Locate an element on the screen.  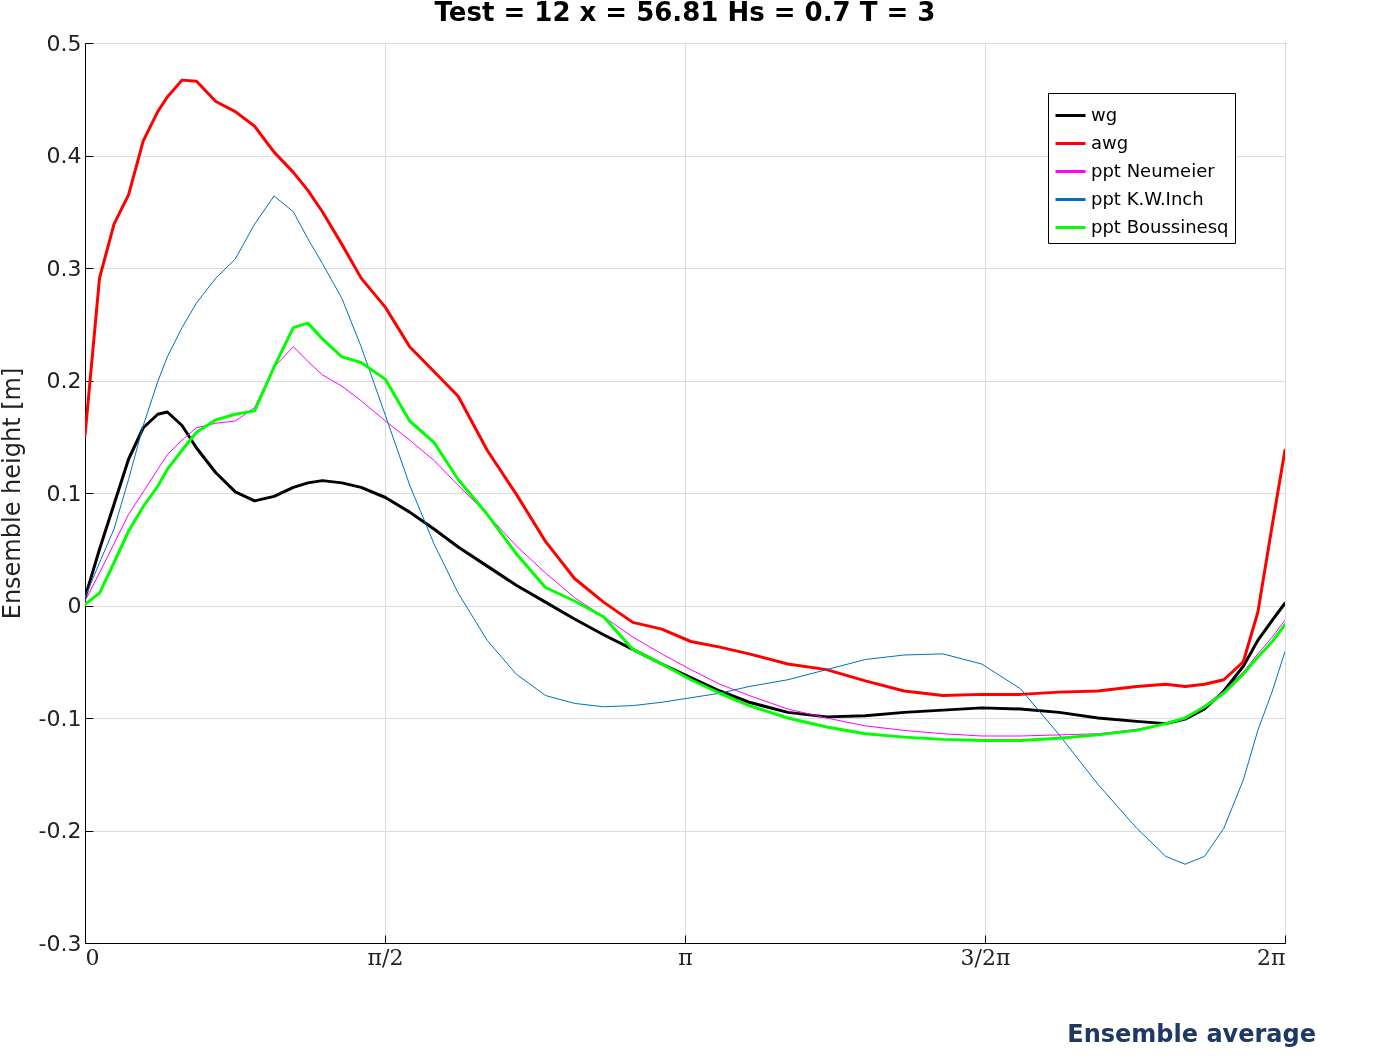
text: Ensemble average is located at coordinates (1191, 1034).